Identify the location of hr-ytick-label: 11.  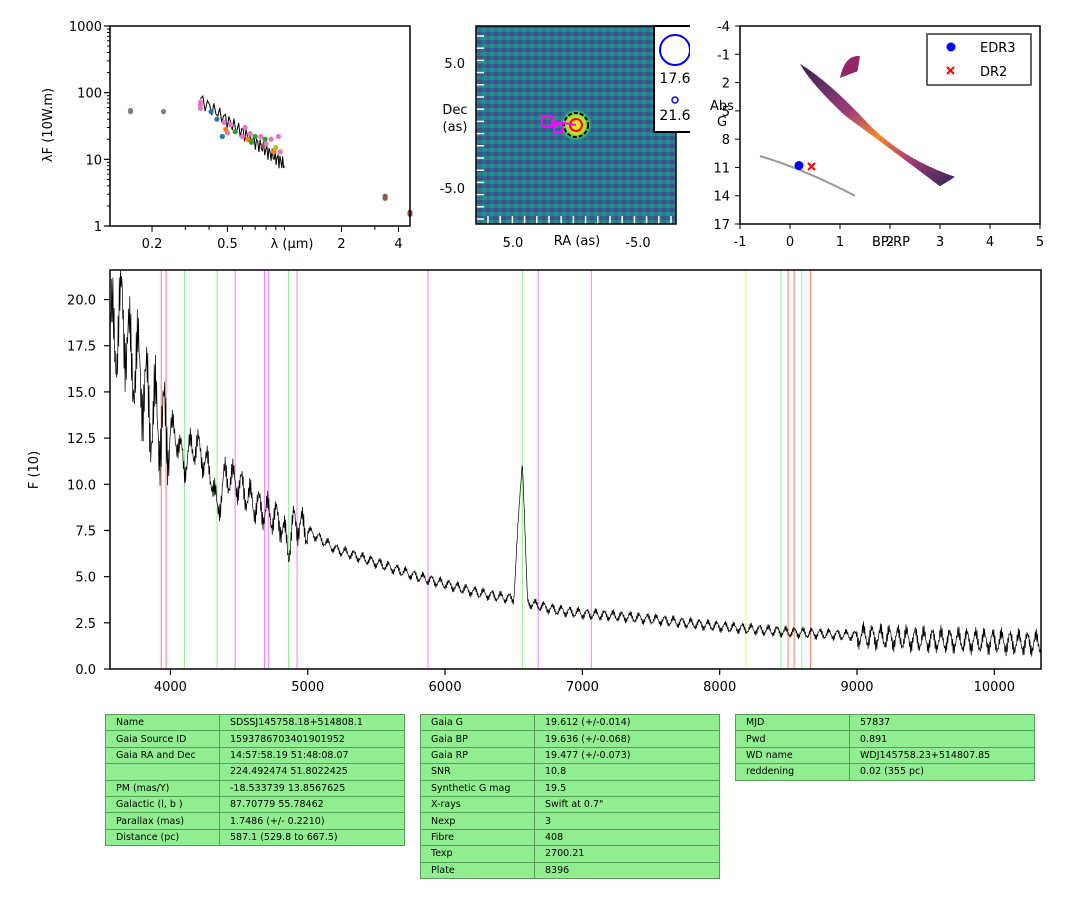
(721, 168).